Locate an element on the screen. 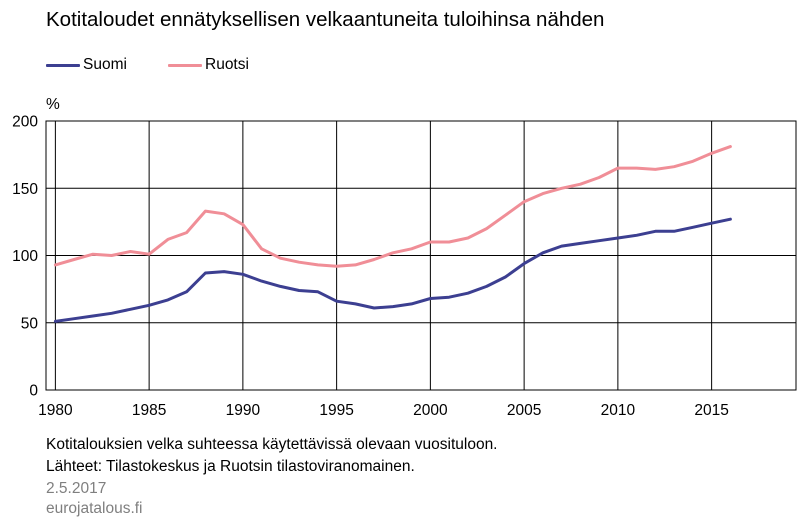 This screenshot has height=523, width=800. publish-date: 2.5.2017 is located at coordinates (76, 488).